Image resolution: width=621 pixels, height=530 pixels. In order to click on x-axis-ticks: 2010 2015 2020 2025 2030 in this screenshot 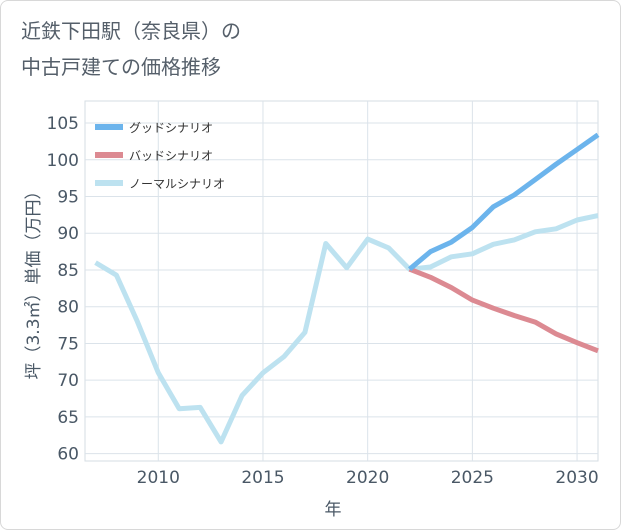, I will do `click(368, 478)`.